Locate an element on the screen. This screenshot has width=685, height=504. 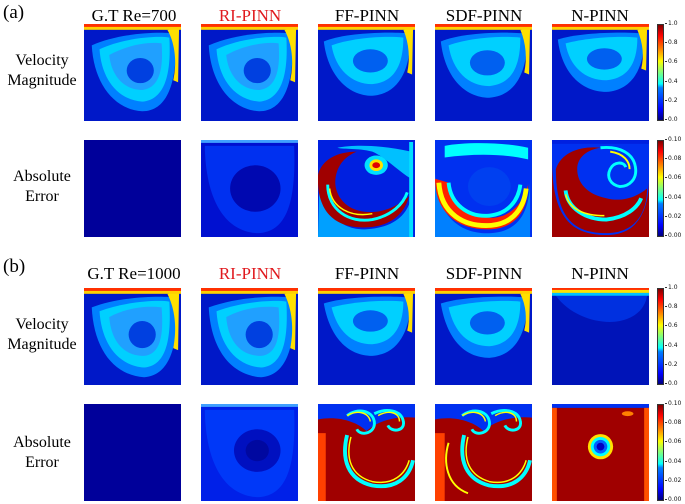
error-map-ground-truth-re1000 is located at coordinates (132, 452).